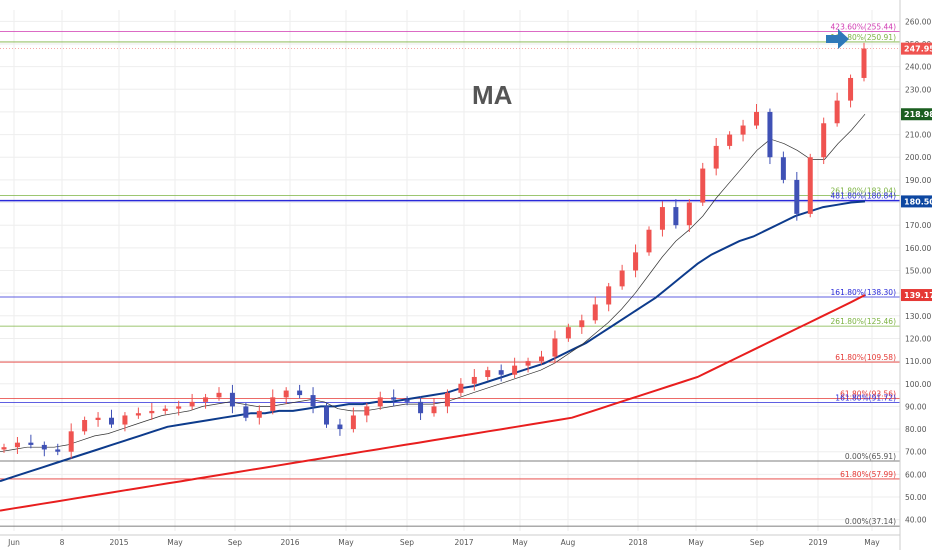 This screenshot has height=555, width=932. I want to click on y-tick-label: 120.00, so click(918, 338).